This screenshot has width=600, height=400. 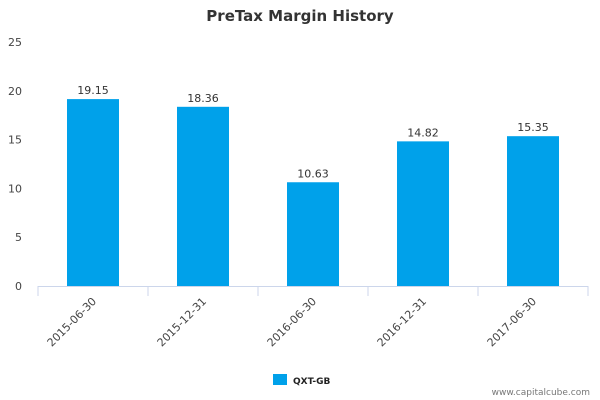 I want to click on y-tick-label: 25, so click(x=15, y=42).